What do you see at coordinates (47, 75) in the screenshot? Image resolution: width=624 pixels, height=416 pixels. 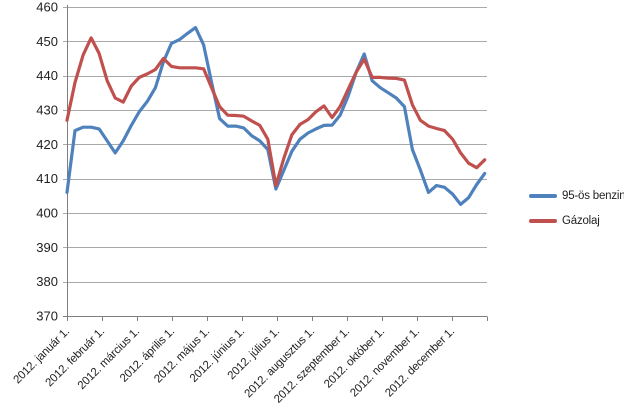 I see `y-axis-label: 440` at bounding box center [47, 75].